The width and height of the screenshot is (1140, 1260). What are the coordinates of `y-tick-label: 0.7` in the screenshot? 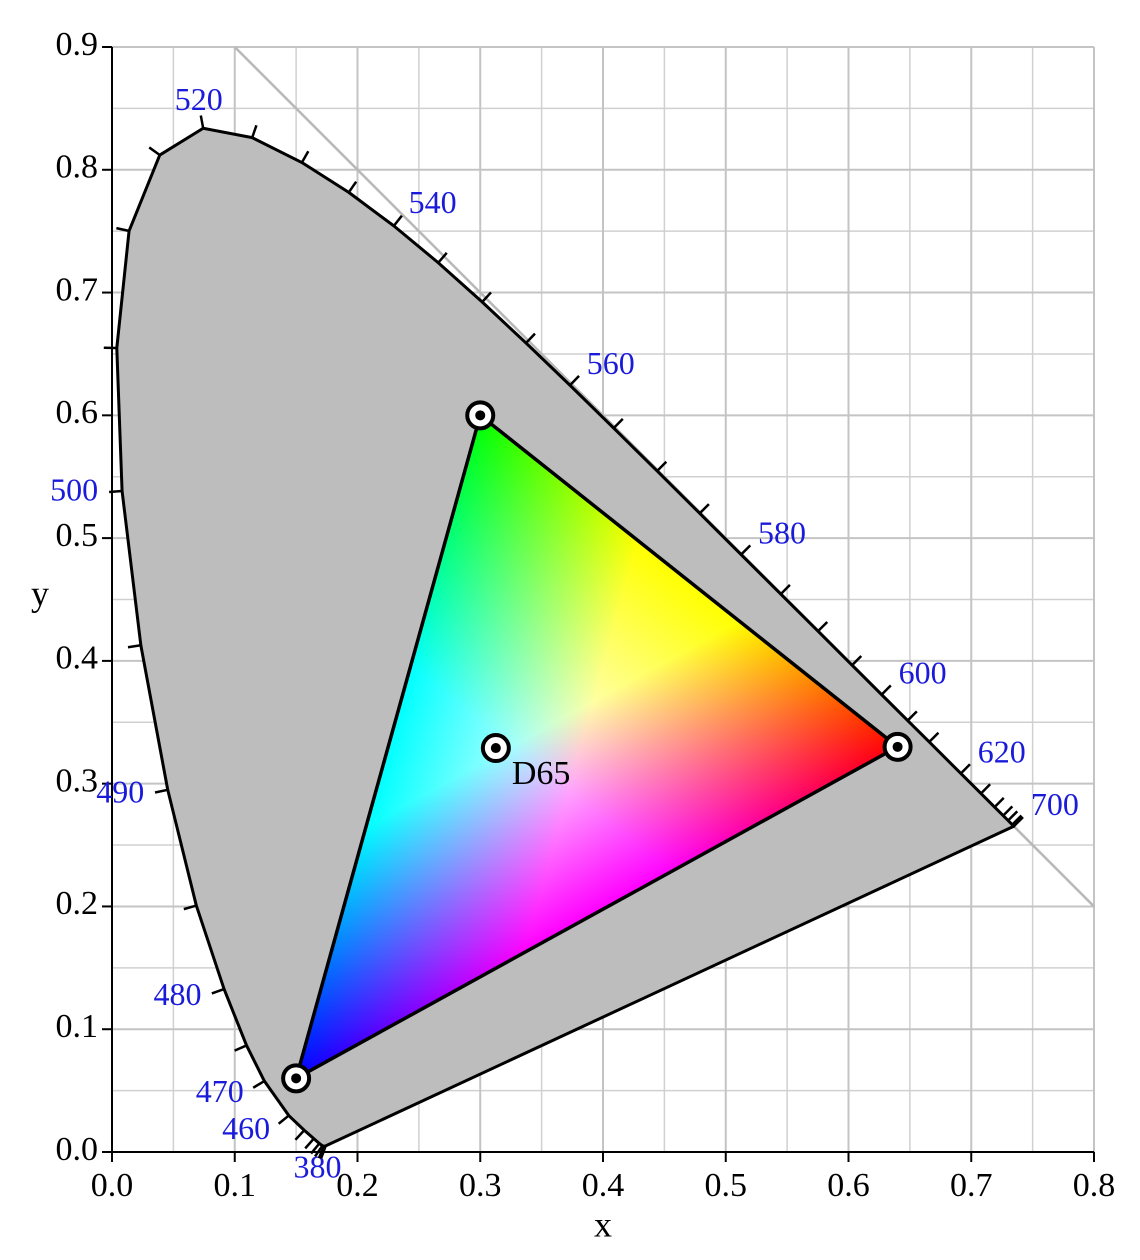 It's located at (77, 289).